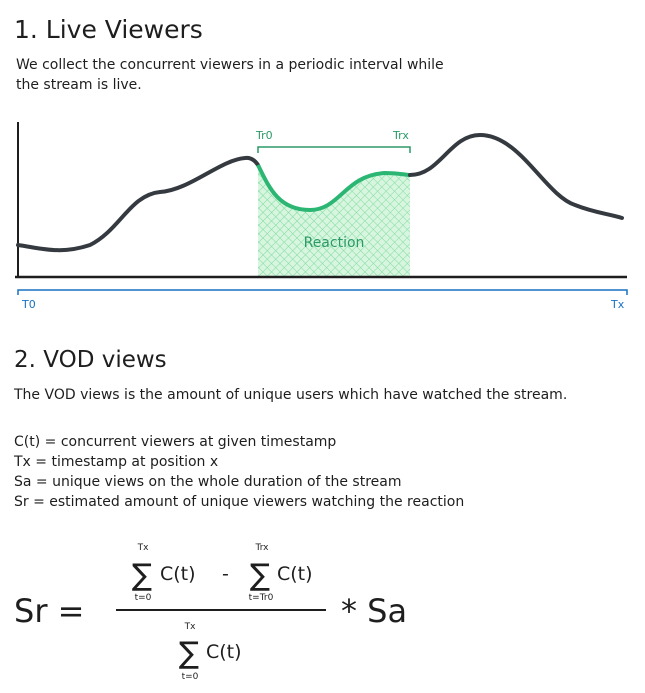  What do you see at coordinates (400, 135) in the screenshot?
I see `bracket-label: Trx` at bounding box center [400, 135].